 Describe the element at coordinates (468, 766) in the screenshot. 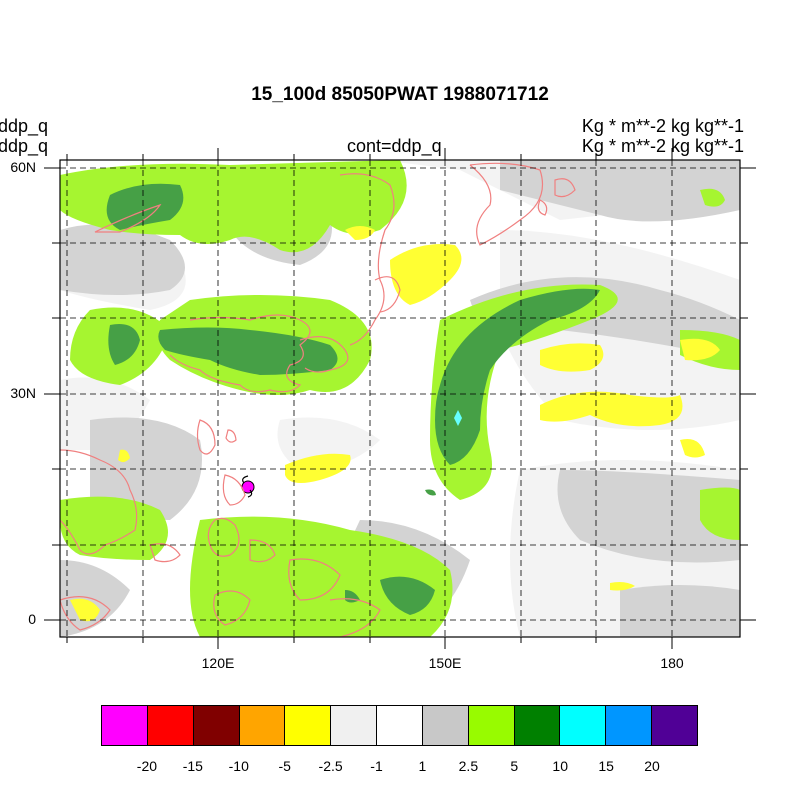

I see `colorbar-label: 2.5` at that location.